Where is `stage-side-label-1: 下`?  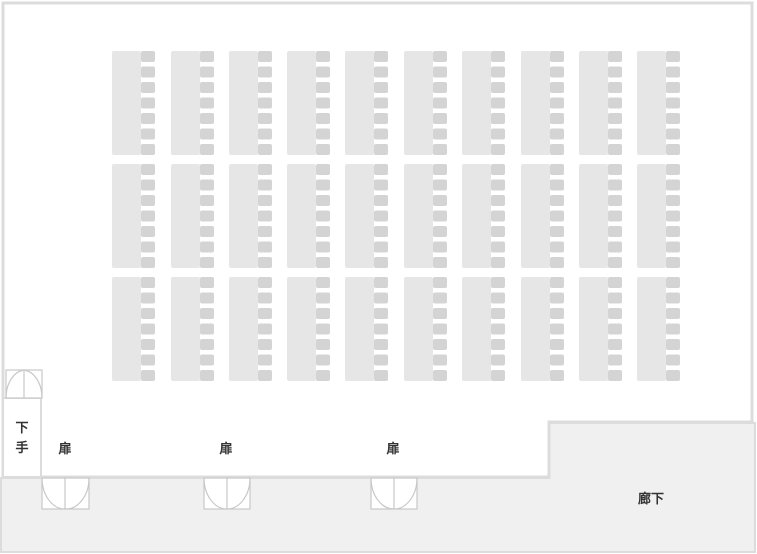 stage-side-label-1: 下 is located at coordinates (21, 428).